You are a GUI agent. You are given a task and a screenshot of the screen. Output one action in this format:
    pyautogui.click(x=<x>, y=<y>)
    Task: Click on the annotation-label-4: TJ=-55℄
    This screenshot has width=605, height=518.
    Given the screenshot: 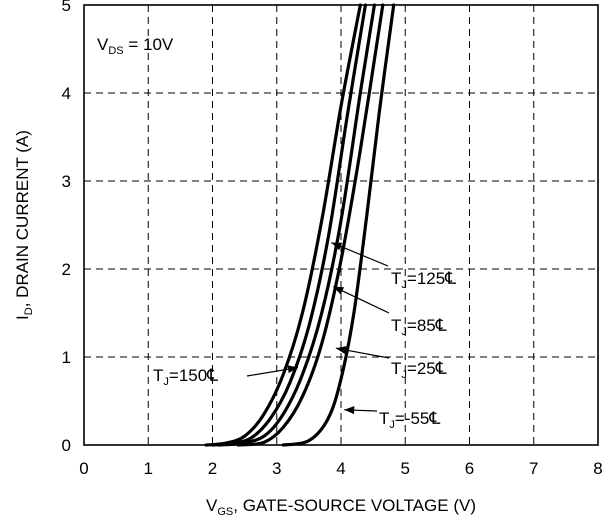 What is the action you would take?
    pyautogui.click(x=409, y=420)
    